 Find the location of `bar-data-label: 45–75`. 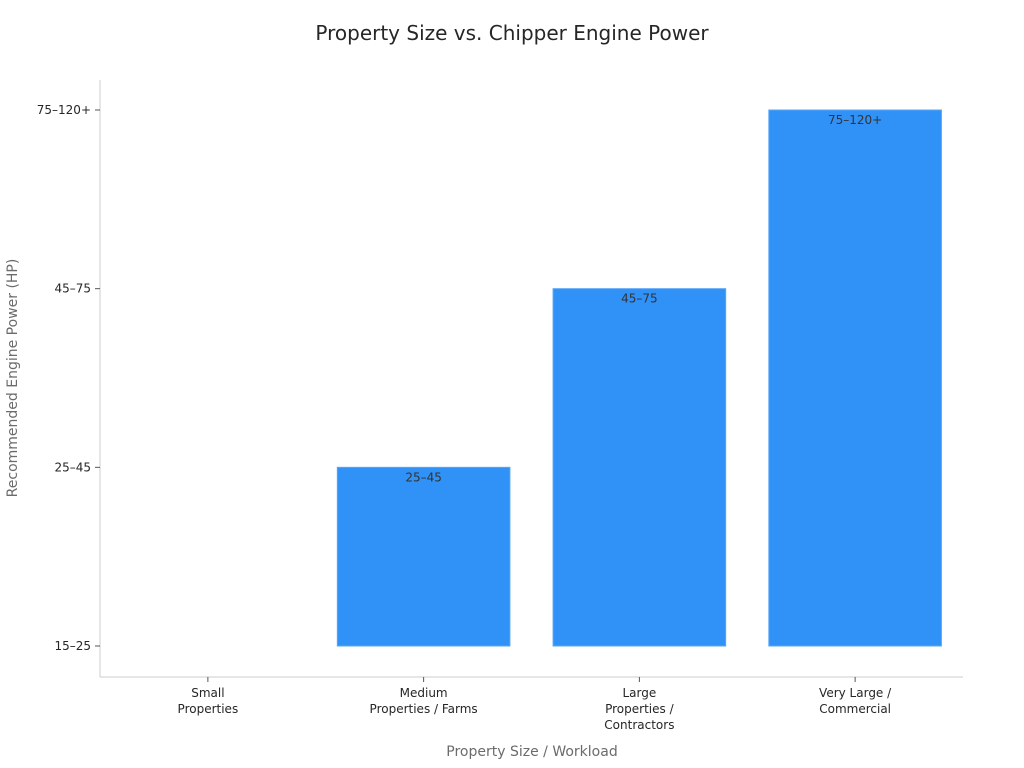

bar-data-label: 45–75 is located at coordinates (639, 299).